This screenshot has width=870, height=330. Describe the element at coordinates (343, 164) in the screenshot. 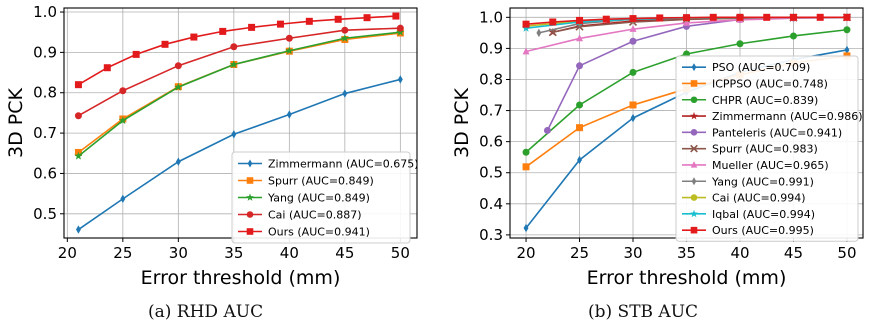

I see `legend-label: Zimmermann (AUC=0.675)` at that location.